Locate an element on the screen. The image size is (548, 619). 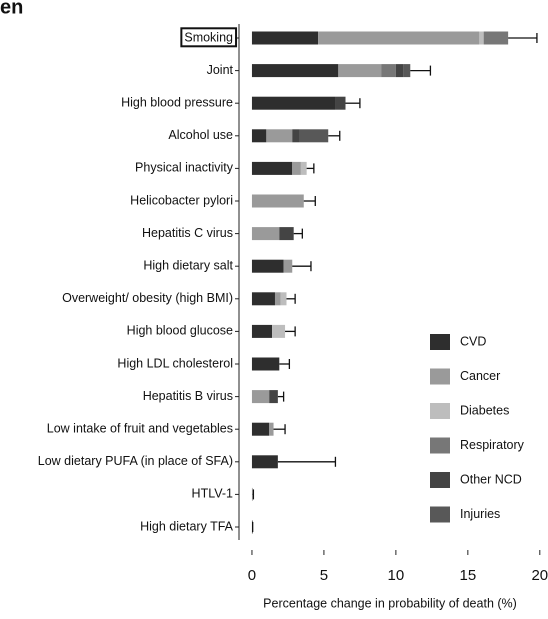
y-tick-label: Joint is located at coordinates (220, 70).